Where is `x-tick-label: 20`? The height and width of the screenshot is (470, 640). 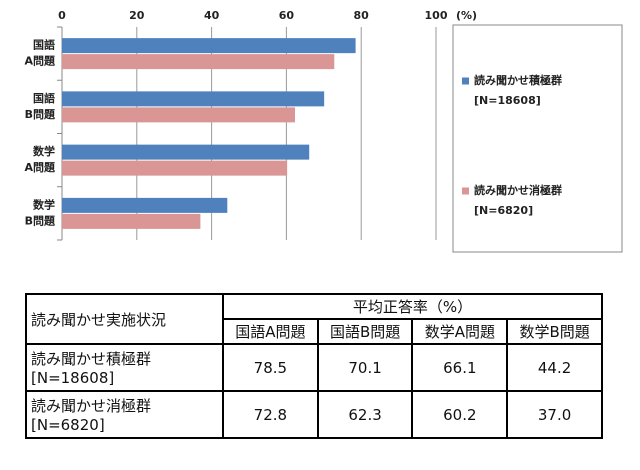 x-tick-label: 20 is located at coordinates (137, 15).